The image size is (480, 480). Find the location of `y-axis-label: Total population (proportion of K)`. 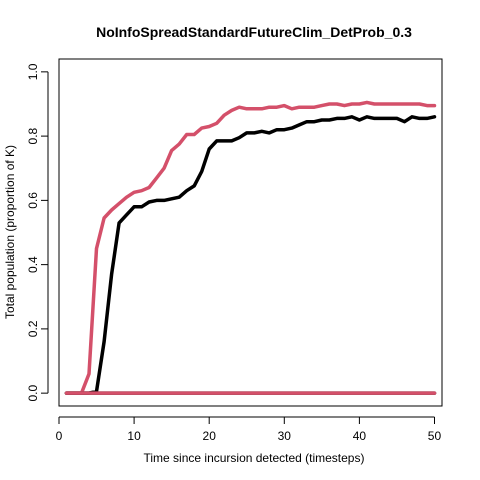

y-axis-label: Total population (proportion of K) is located at coordinates (10, 232).